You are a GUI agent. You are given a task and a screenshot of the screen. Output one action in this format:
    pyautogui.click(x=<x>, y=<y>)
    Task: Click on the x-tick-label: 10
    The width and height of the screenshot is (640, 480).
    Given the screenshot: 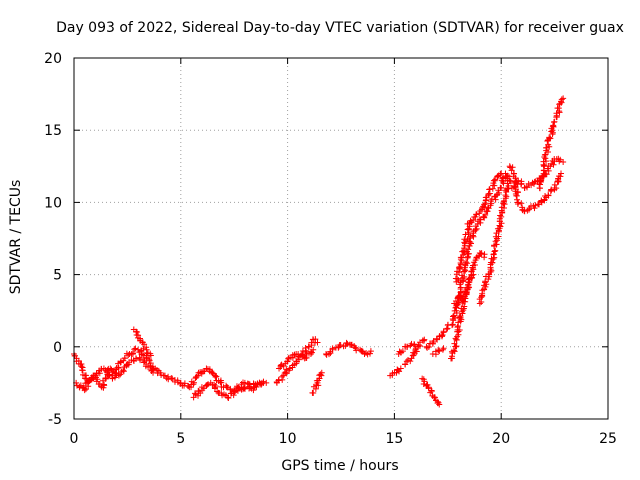 What is the action you would take?
    pyautogui.click(x=288, y=439)
    